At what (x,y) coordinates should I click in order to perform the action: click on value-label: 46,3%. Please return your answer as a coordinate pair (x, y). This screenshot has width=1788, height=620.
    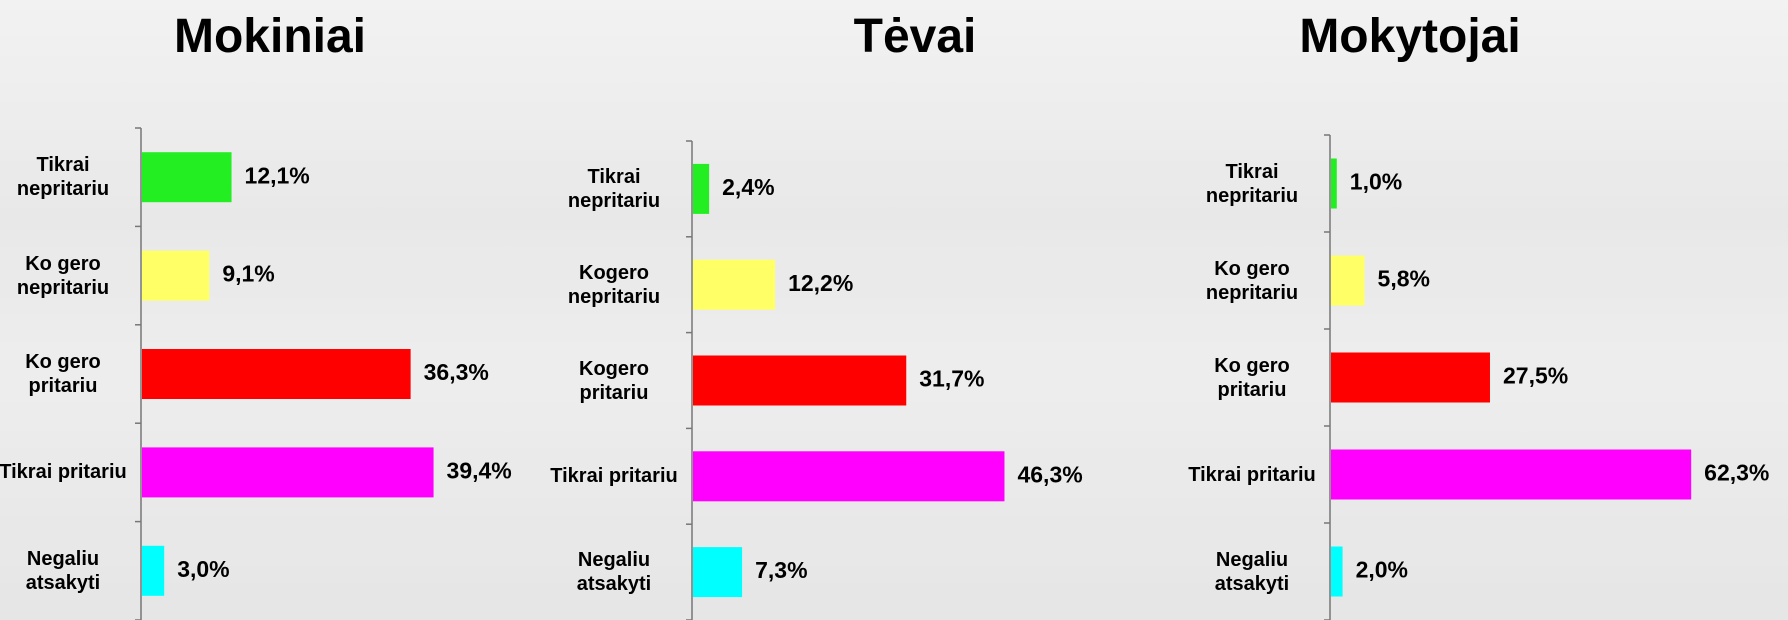
    Looking at the image, I should click on (1049, 474).